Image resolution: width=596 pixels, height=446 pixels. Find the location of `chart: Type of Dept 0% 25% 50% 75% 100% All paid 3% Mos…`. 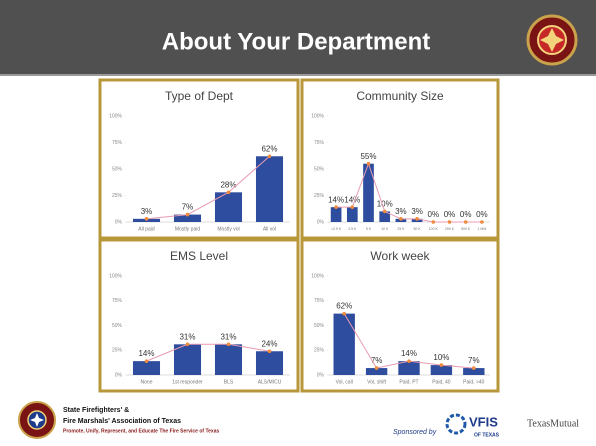

chart: Type of Dept 0% 25% 50% 75% 100% All paid 3% Mos… is located at coordinates (199, 159).